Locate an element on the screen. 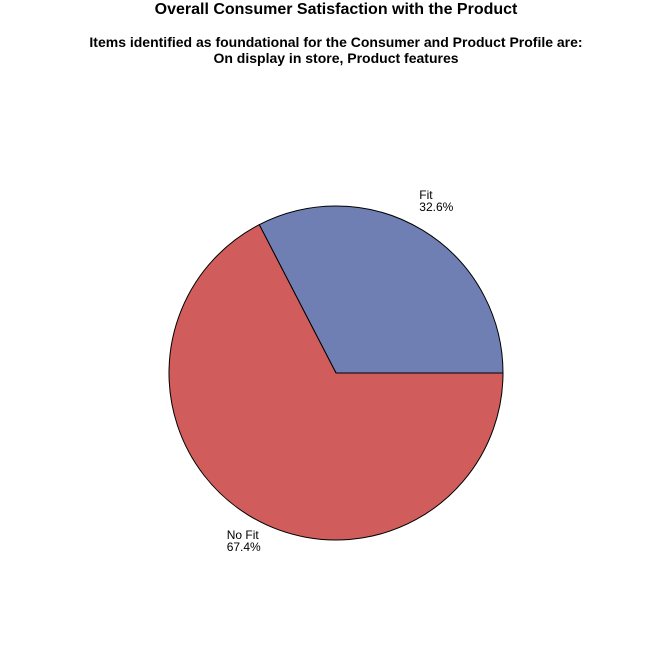 The width and height of the screenshot is (672, 672). pie-slice-fit is located at coordinates (381, 289).